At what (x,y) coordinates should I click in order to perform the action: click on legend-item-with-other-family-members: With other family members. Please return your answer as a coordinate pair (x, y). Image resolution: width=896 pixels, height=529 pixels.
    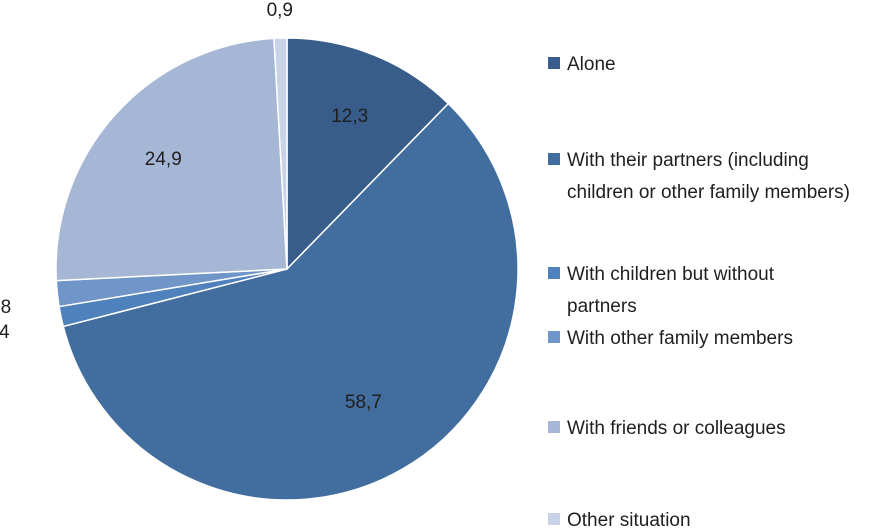
    Looking at the image, I should click on (670, 338).